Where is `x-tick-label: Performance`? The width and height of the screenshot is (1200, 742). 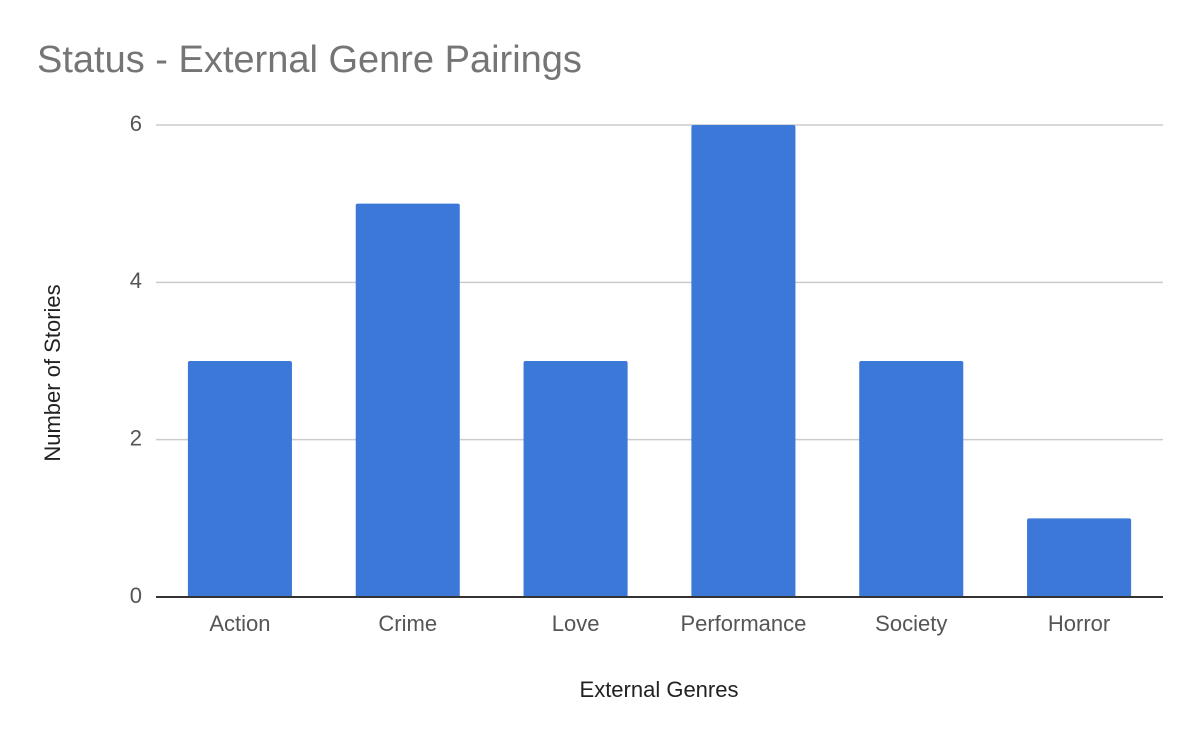
x-tick-label: Performance is located at coordinates (743, 623).